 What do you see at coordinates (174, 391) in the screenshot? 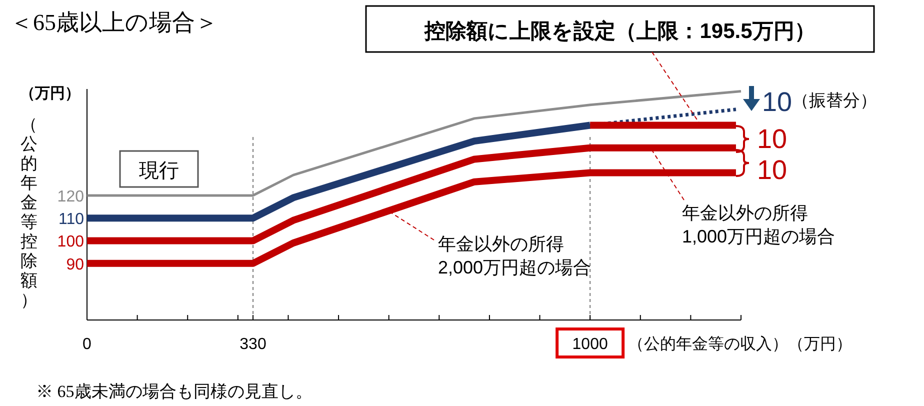
I see `text: ※ 65歳未満の場合も同様の見直し。` at bounding box center [174, 391].